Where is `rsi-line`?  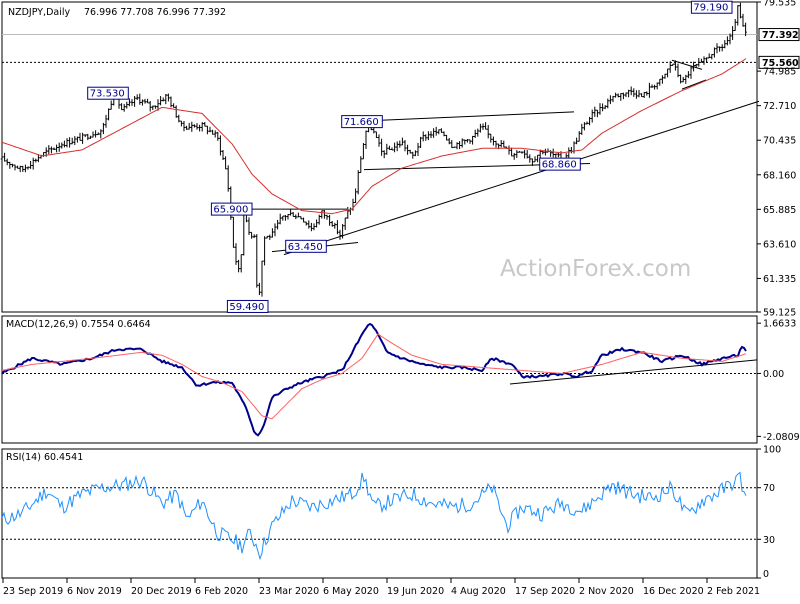 rsi-line is located at coordinates (374, 516).